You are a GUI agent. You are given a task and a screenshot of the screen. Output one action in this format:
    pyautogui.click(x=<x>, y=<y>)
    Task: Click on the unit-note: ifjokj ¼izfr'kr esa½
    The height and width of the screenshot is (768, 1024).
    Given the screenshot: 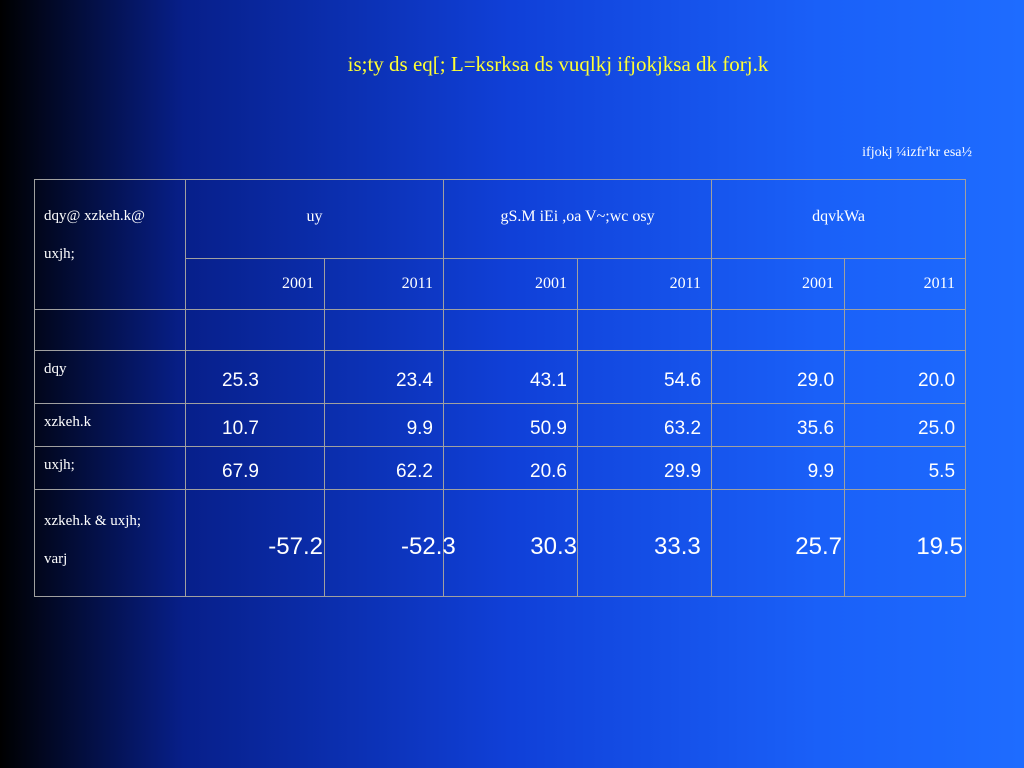 What is the action you would take?
    pyautogui.click(x=917, y=152)
    